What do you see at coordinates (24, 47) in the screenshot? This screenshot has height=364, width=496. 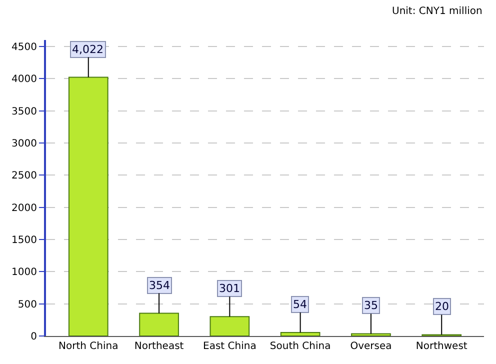 I see `y-tick-label: 4500` at bounding box center [24, 47].